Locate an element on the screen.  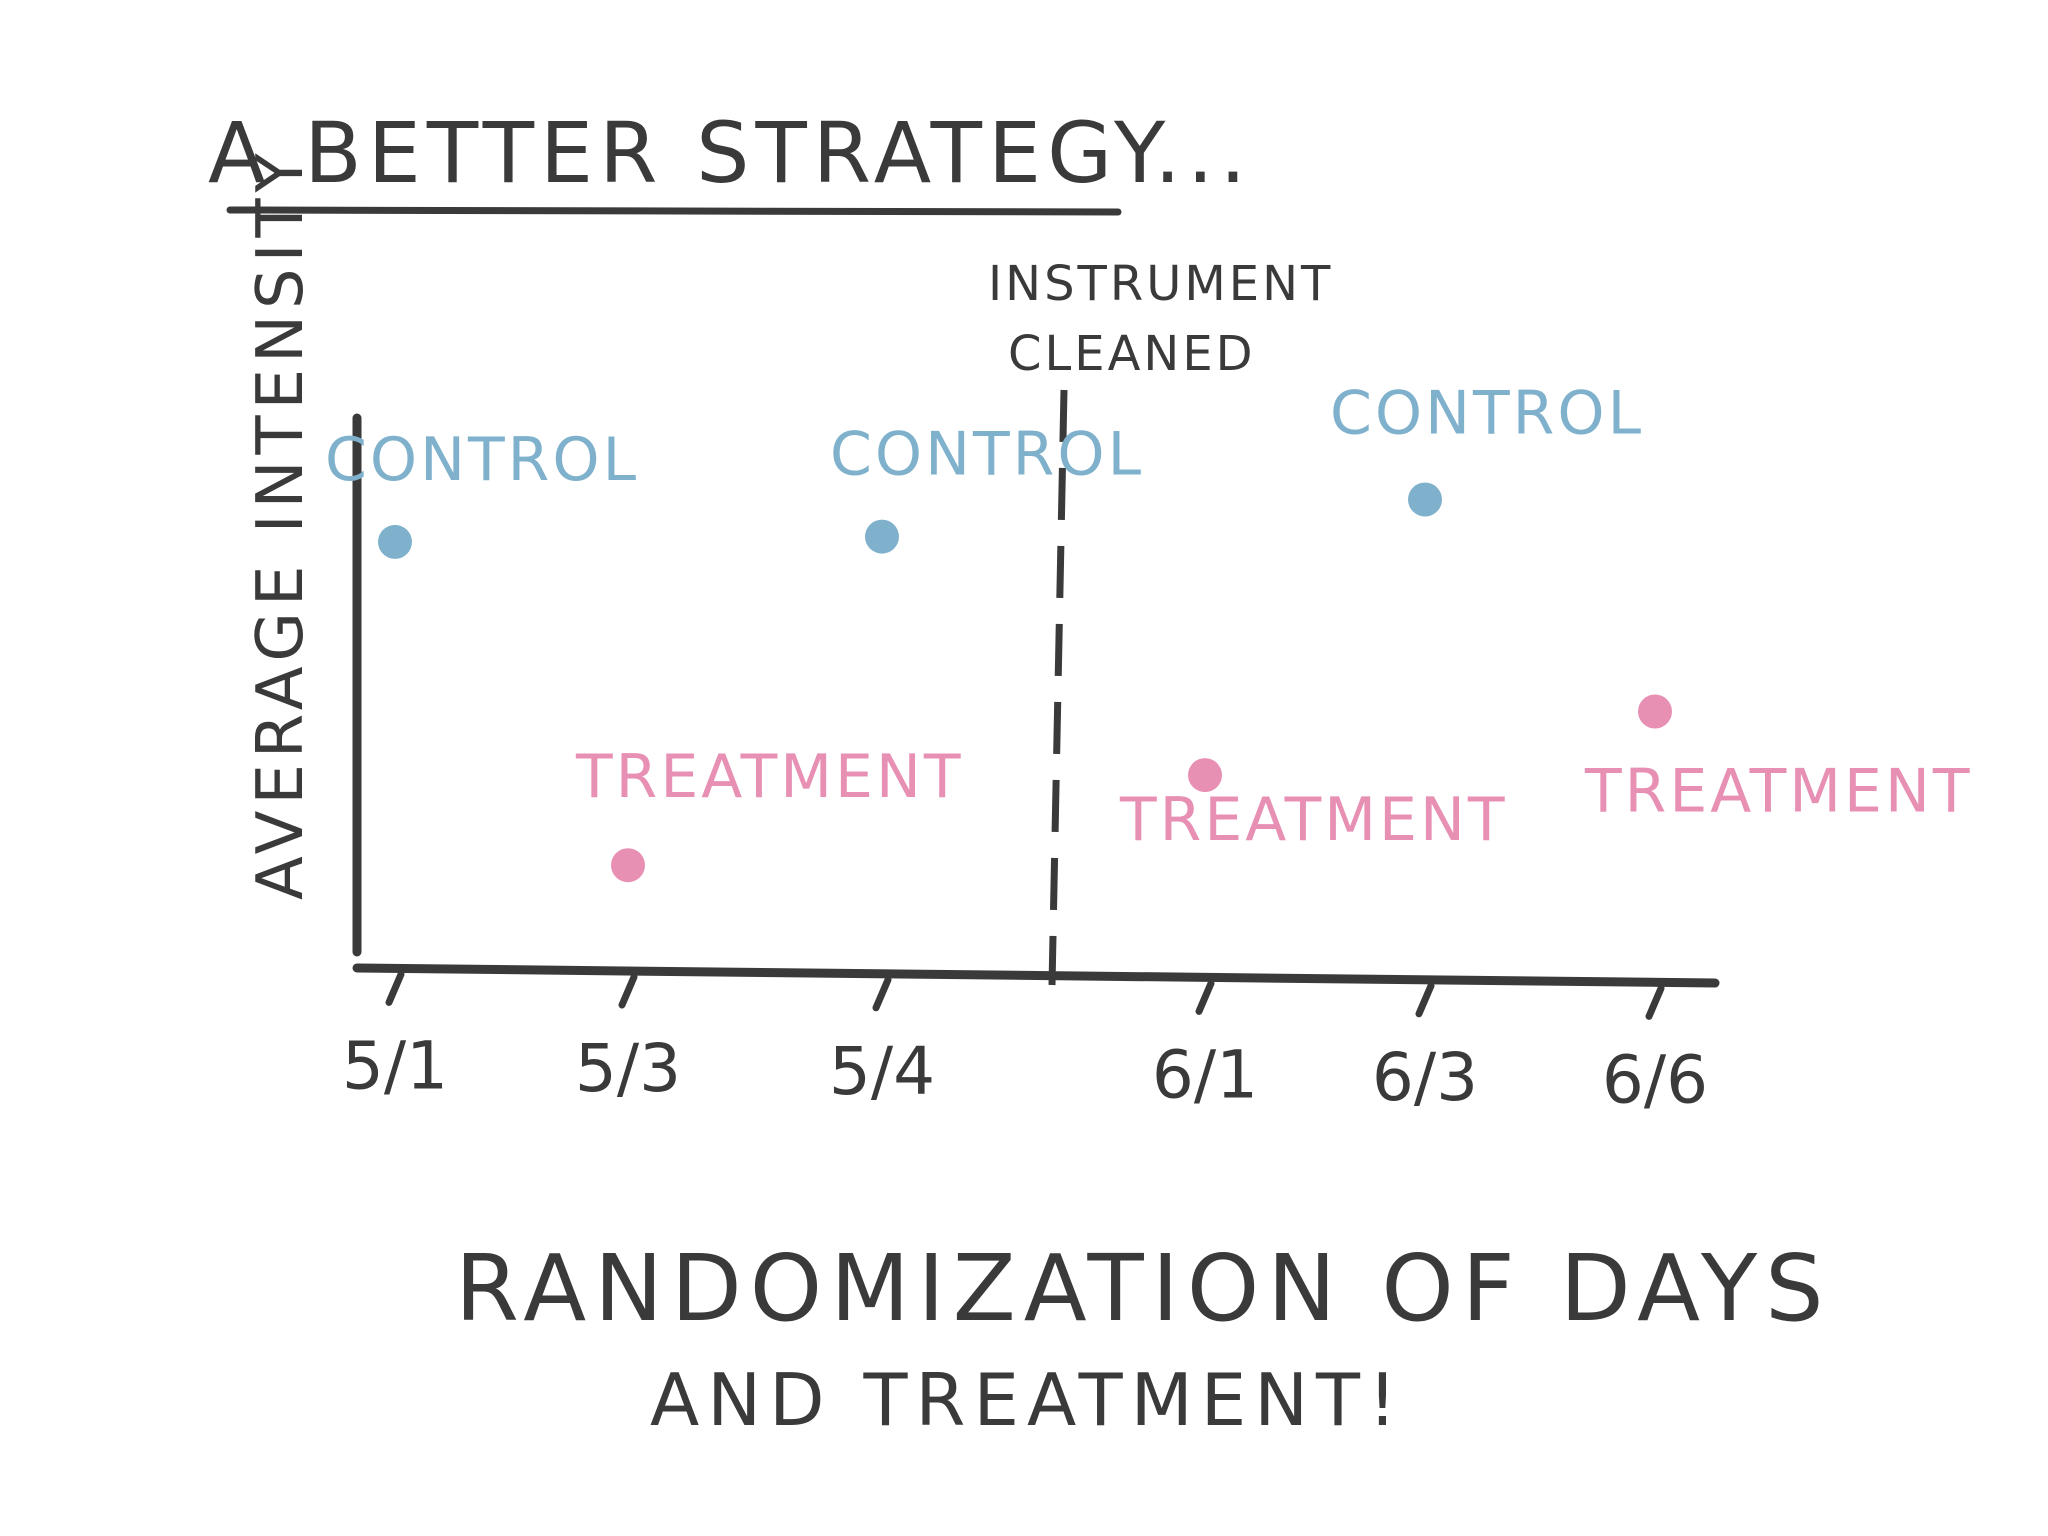
title-underline is located at coordinates (674, 211).